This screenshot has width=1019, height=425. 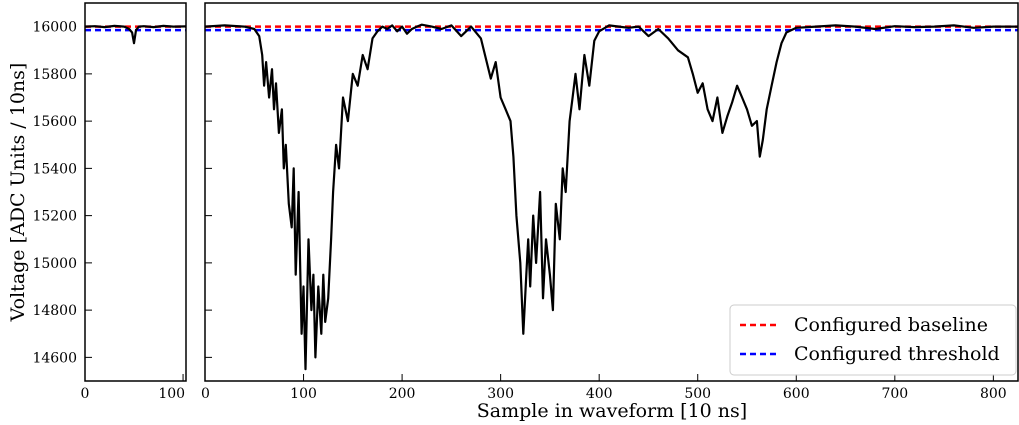 What do you see at coordinates (796, 394) in the screenshot?
I see `x-tick-label: 600` at bounding box center [796, 394].